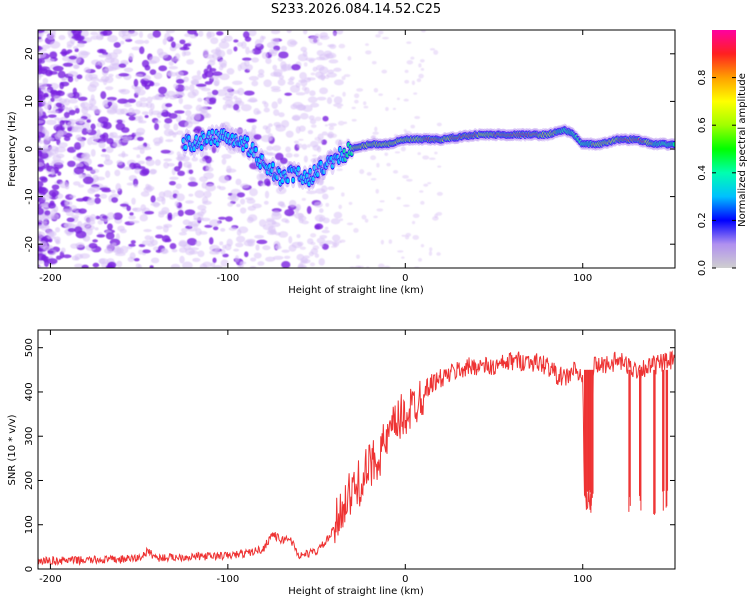  Describe the element at coordinates (702, 78) in the screenshot. I see `colorbar-tick-label: 0.8` at that location.